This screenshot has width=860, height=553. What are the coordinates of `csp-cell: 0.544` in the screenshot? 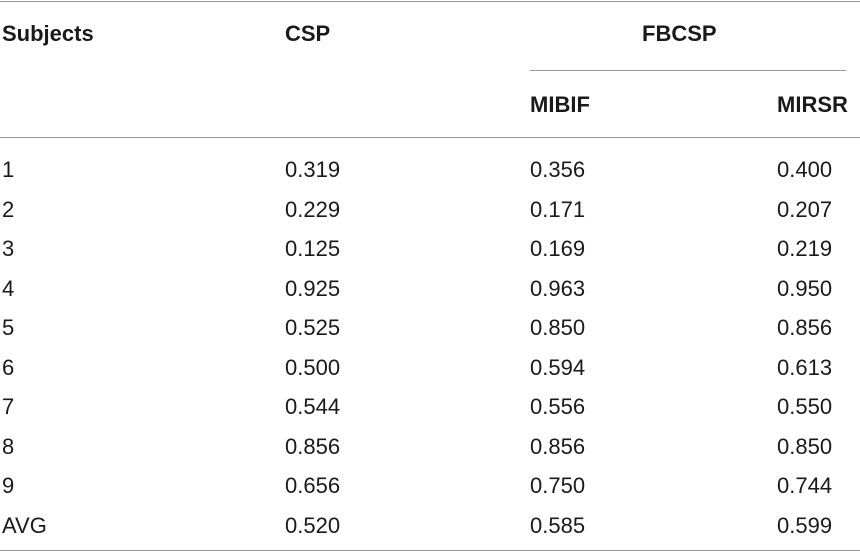 It's located at (313, 406).